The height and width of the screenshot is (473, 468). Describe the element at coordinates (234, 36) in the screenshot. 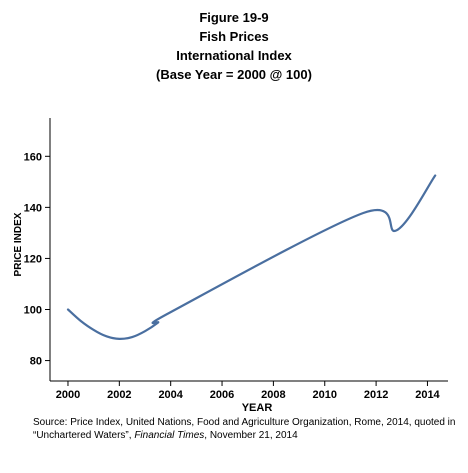

I see `chart-title: Fish Prices` at that location.